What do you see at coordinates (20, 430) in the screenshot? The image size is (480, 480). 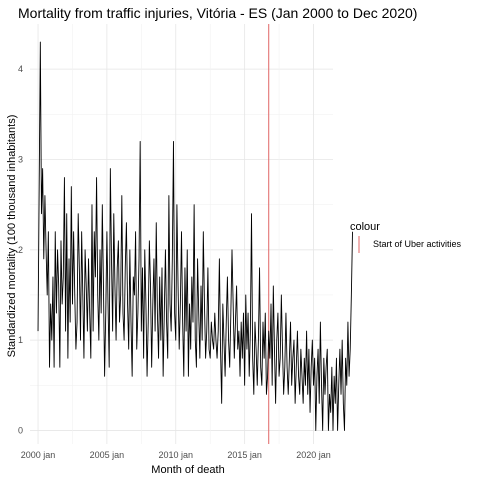 I see `y-tick-label: 0` at bounding box center [20, 430].